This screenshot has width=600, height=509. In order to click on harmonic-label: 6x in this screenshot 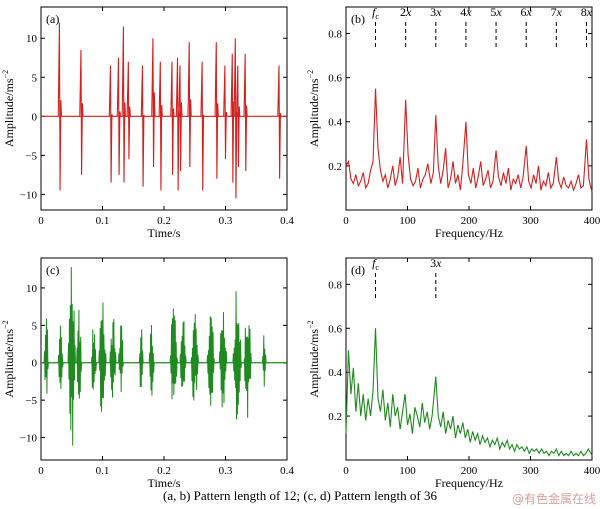, I will do `click(527, 12)`.